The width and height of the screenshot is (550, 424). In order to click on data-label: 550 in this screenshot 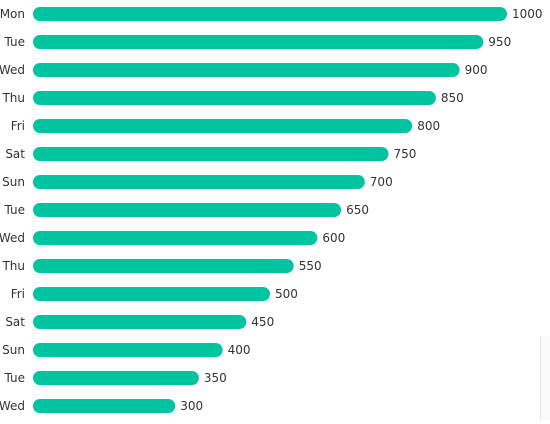, I will do `click(310, 266)`.